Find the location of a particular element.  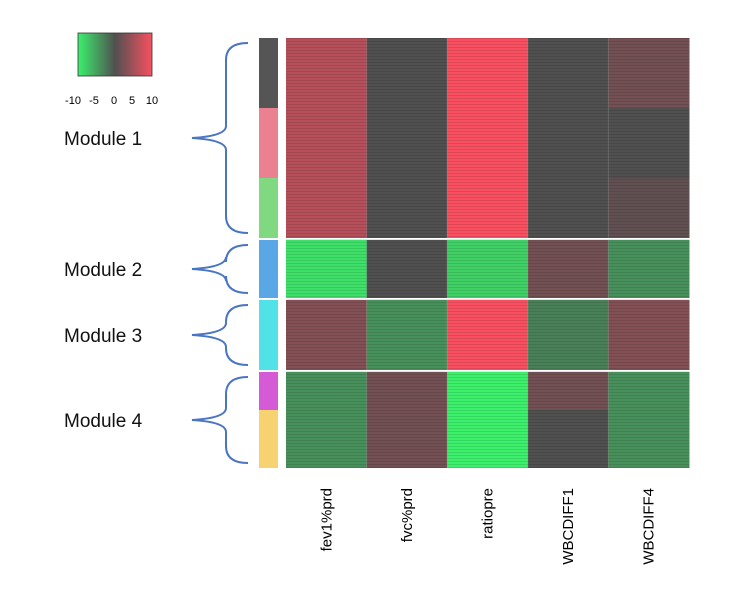

column-labels: fev1%prd fvc%prd ratiopre WBCDIFF1 WBCDIFF4 is located at coordinates (487, 526).